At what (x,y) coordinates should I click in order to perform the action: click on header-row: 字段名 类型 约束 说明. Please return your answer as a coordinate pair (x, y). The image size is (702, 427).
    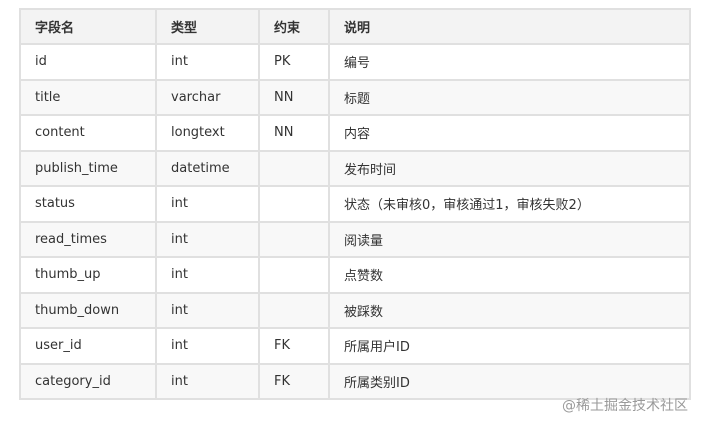
    Looking at the image, I should click on (355, 26).